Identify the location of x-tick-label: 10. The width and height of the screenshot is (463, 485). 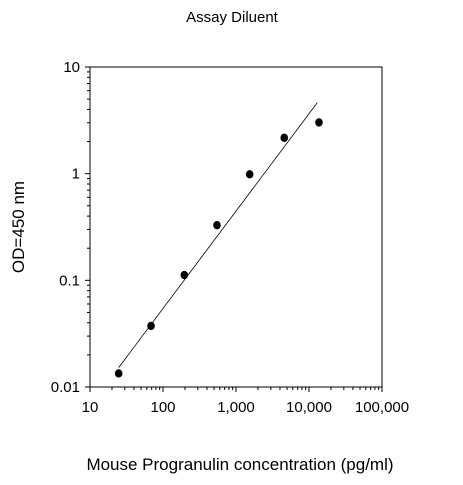
(90, 407).